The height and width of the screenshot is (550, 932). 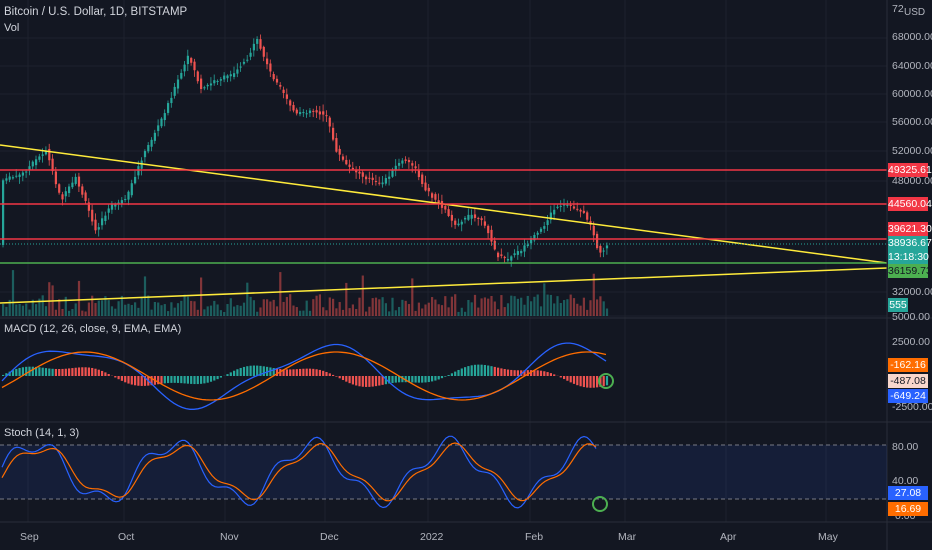 What do you see at coordinates (915, 12) in the screenshot?
I see `currency-label: USD` at bounding box center [915, 12].